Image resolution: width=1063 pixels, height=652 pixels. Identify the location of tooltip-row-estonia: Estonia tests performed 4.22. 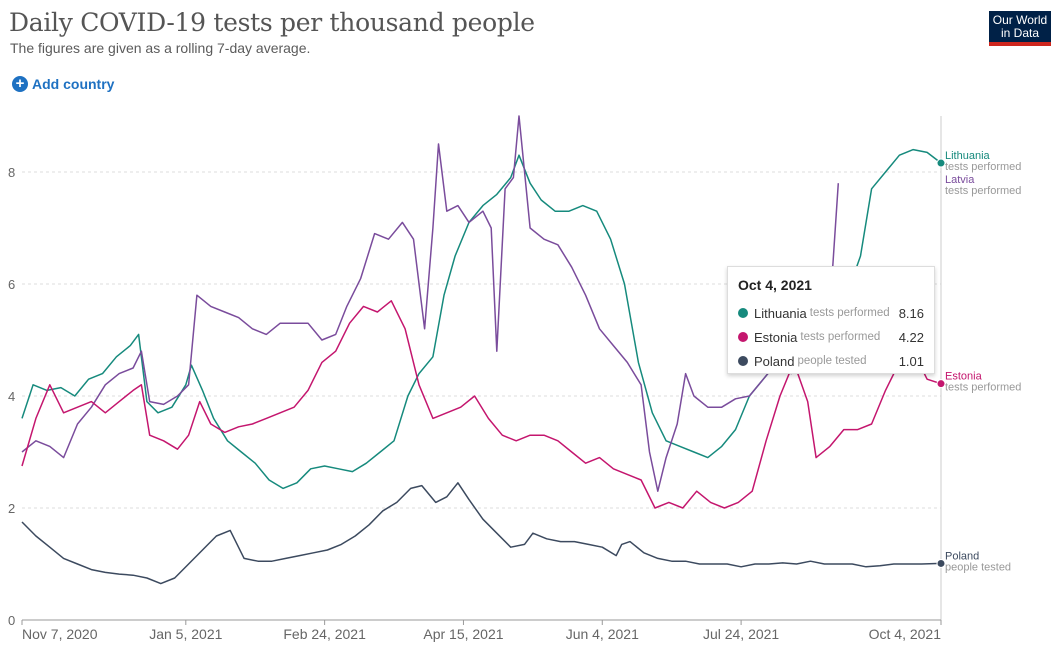
(831, 337).